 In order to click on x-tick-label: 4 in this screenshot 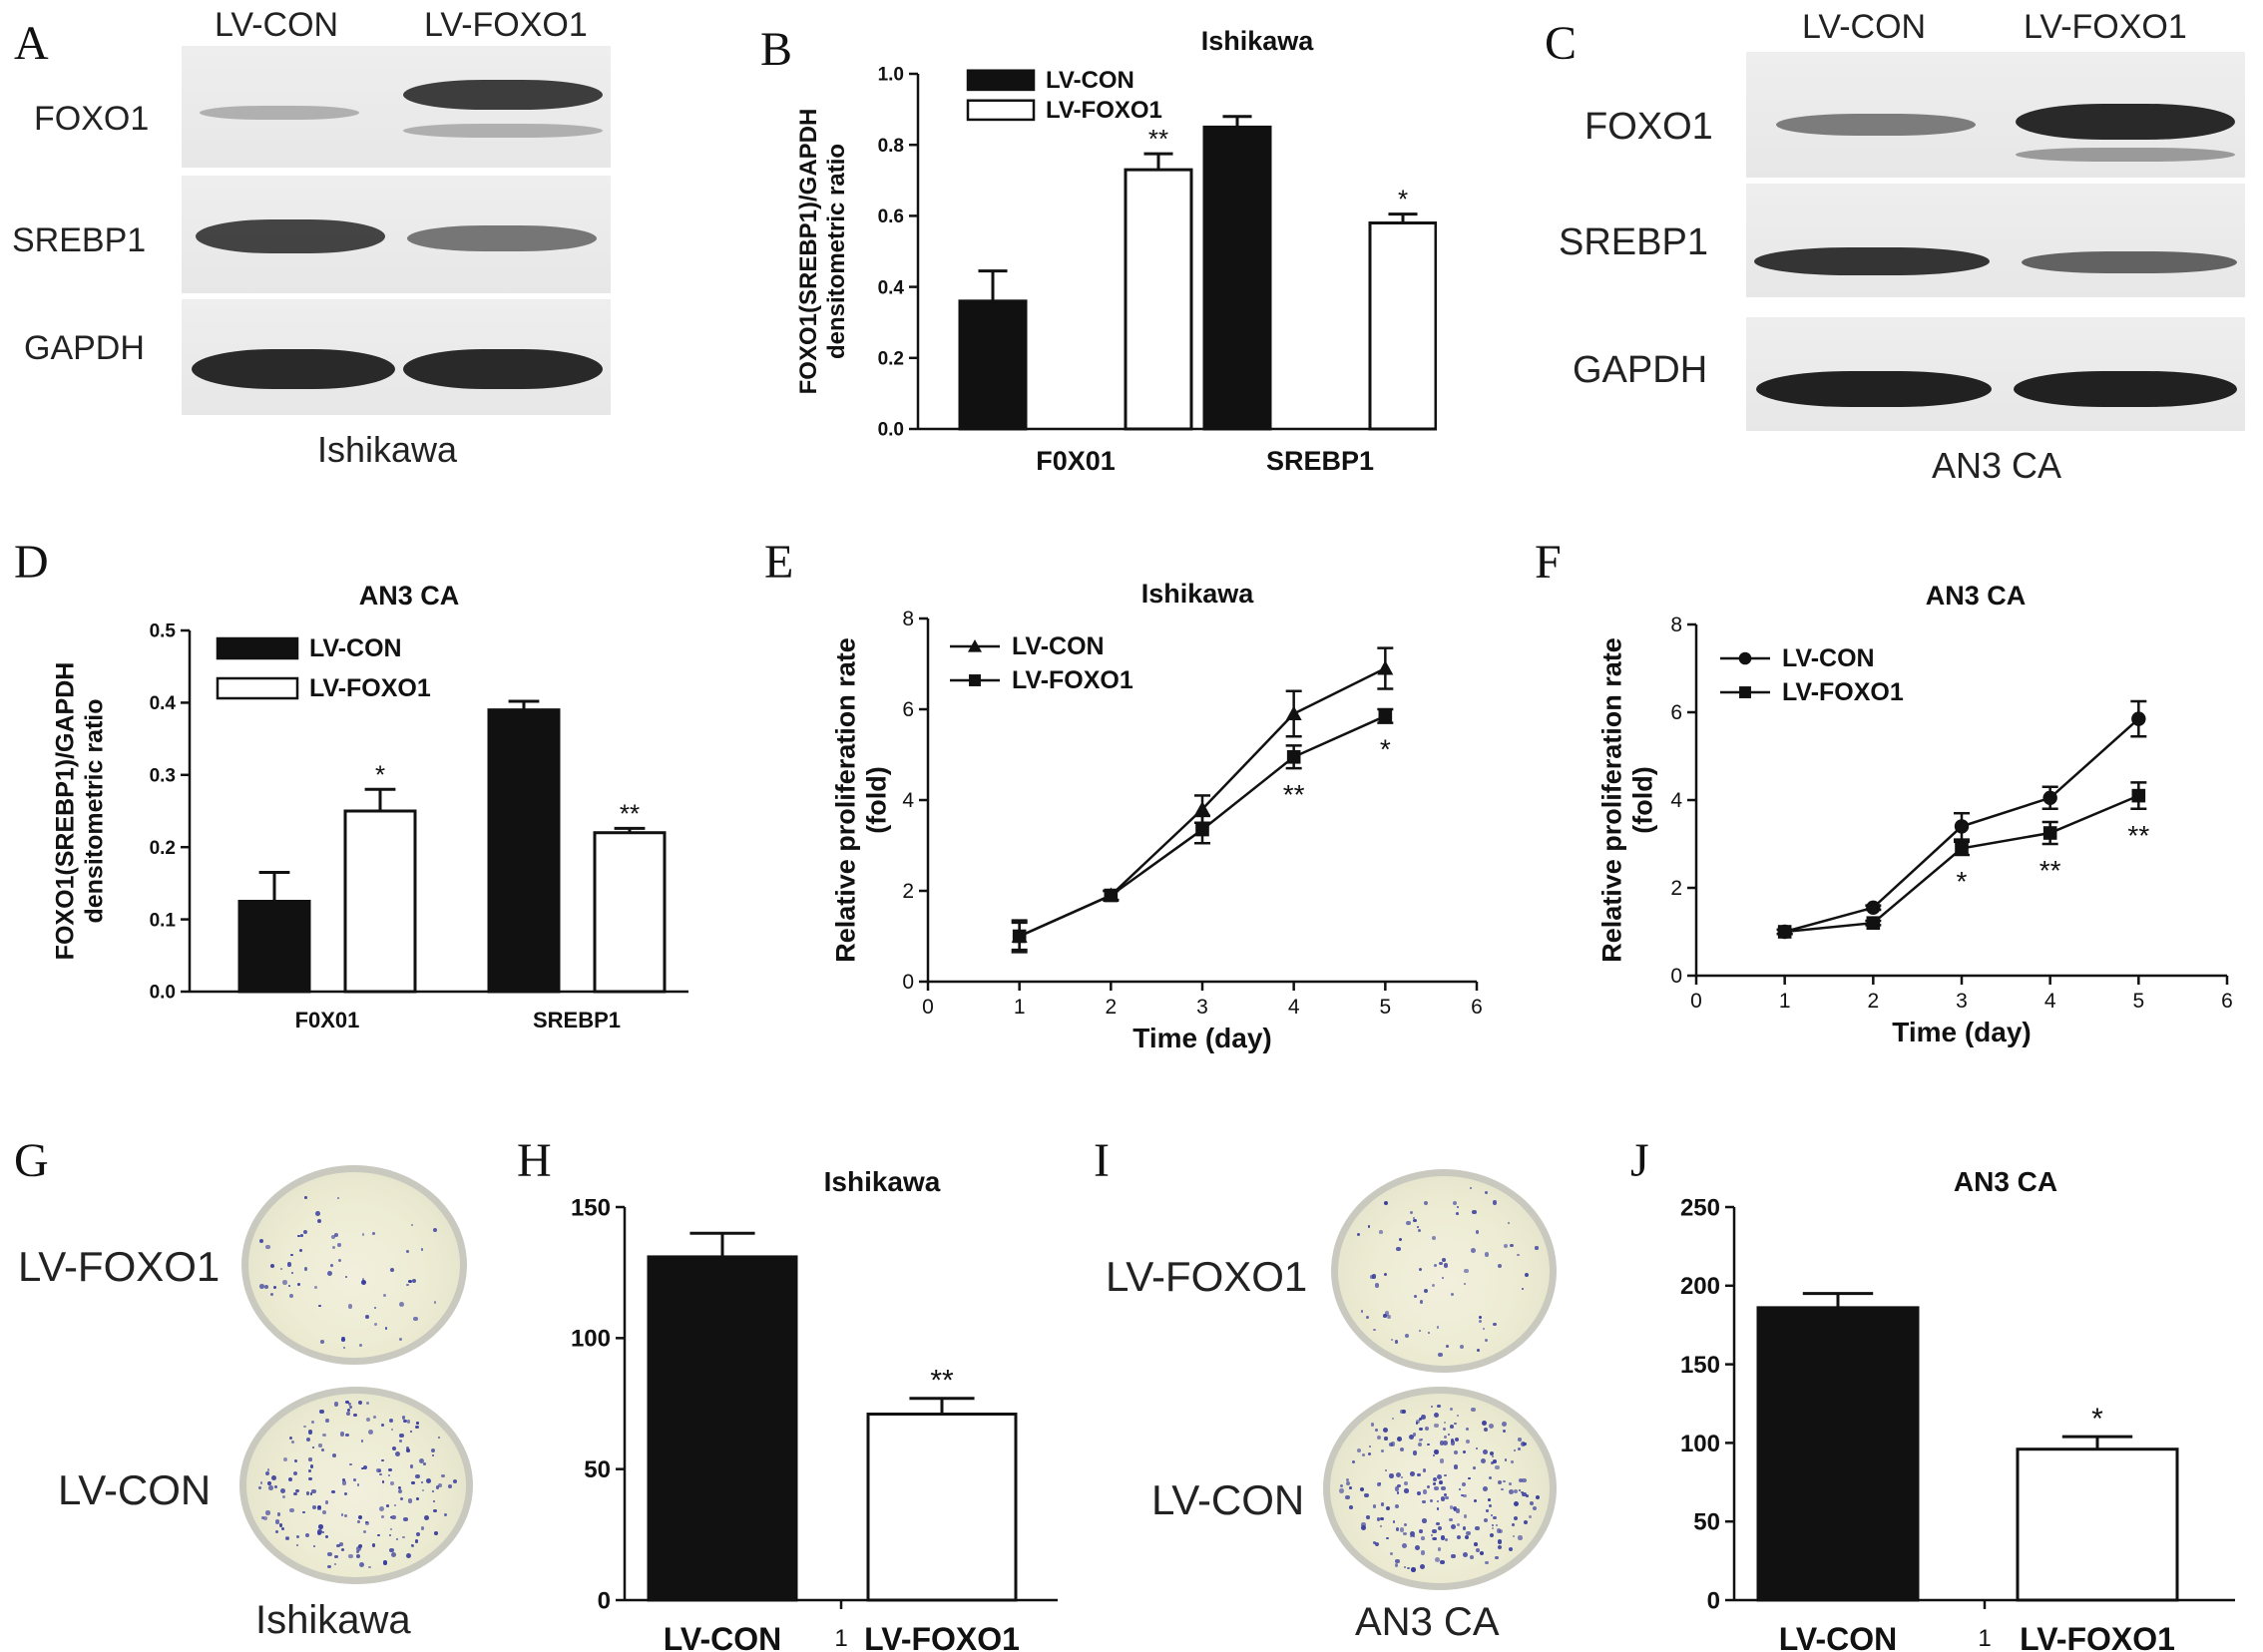, I will do `click(2050, 1001)`.